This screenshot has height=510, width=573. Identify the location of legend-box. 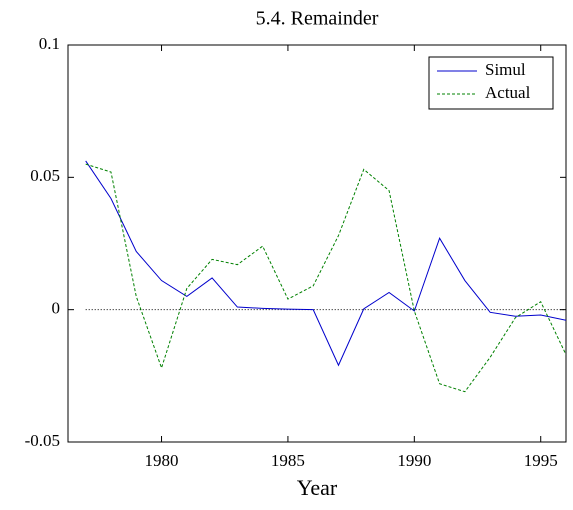
(491, 83).